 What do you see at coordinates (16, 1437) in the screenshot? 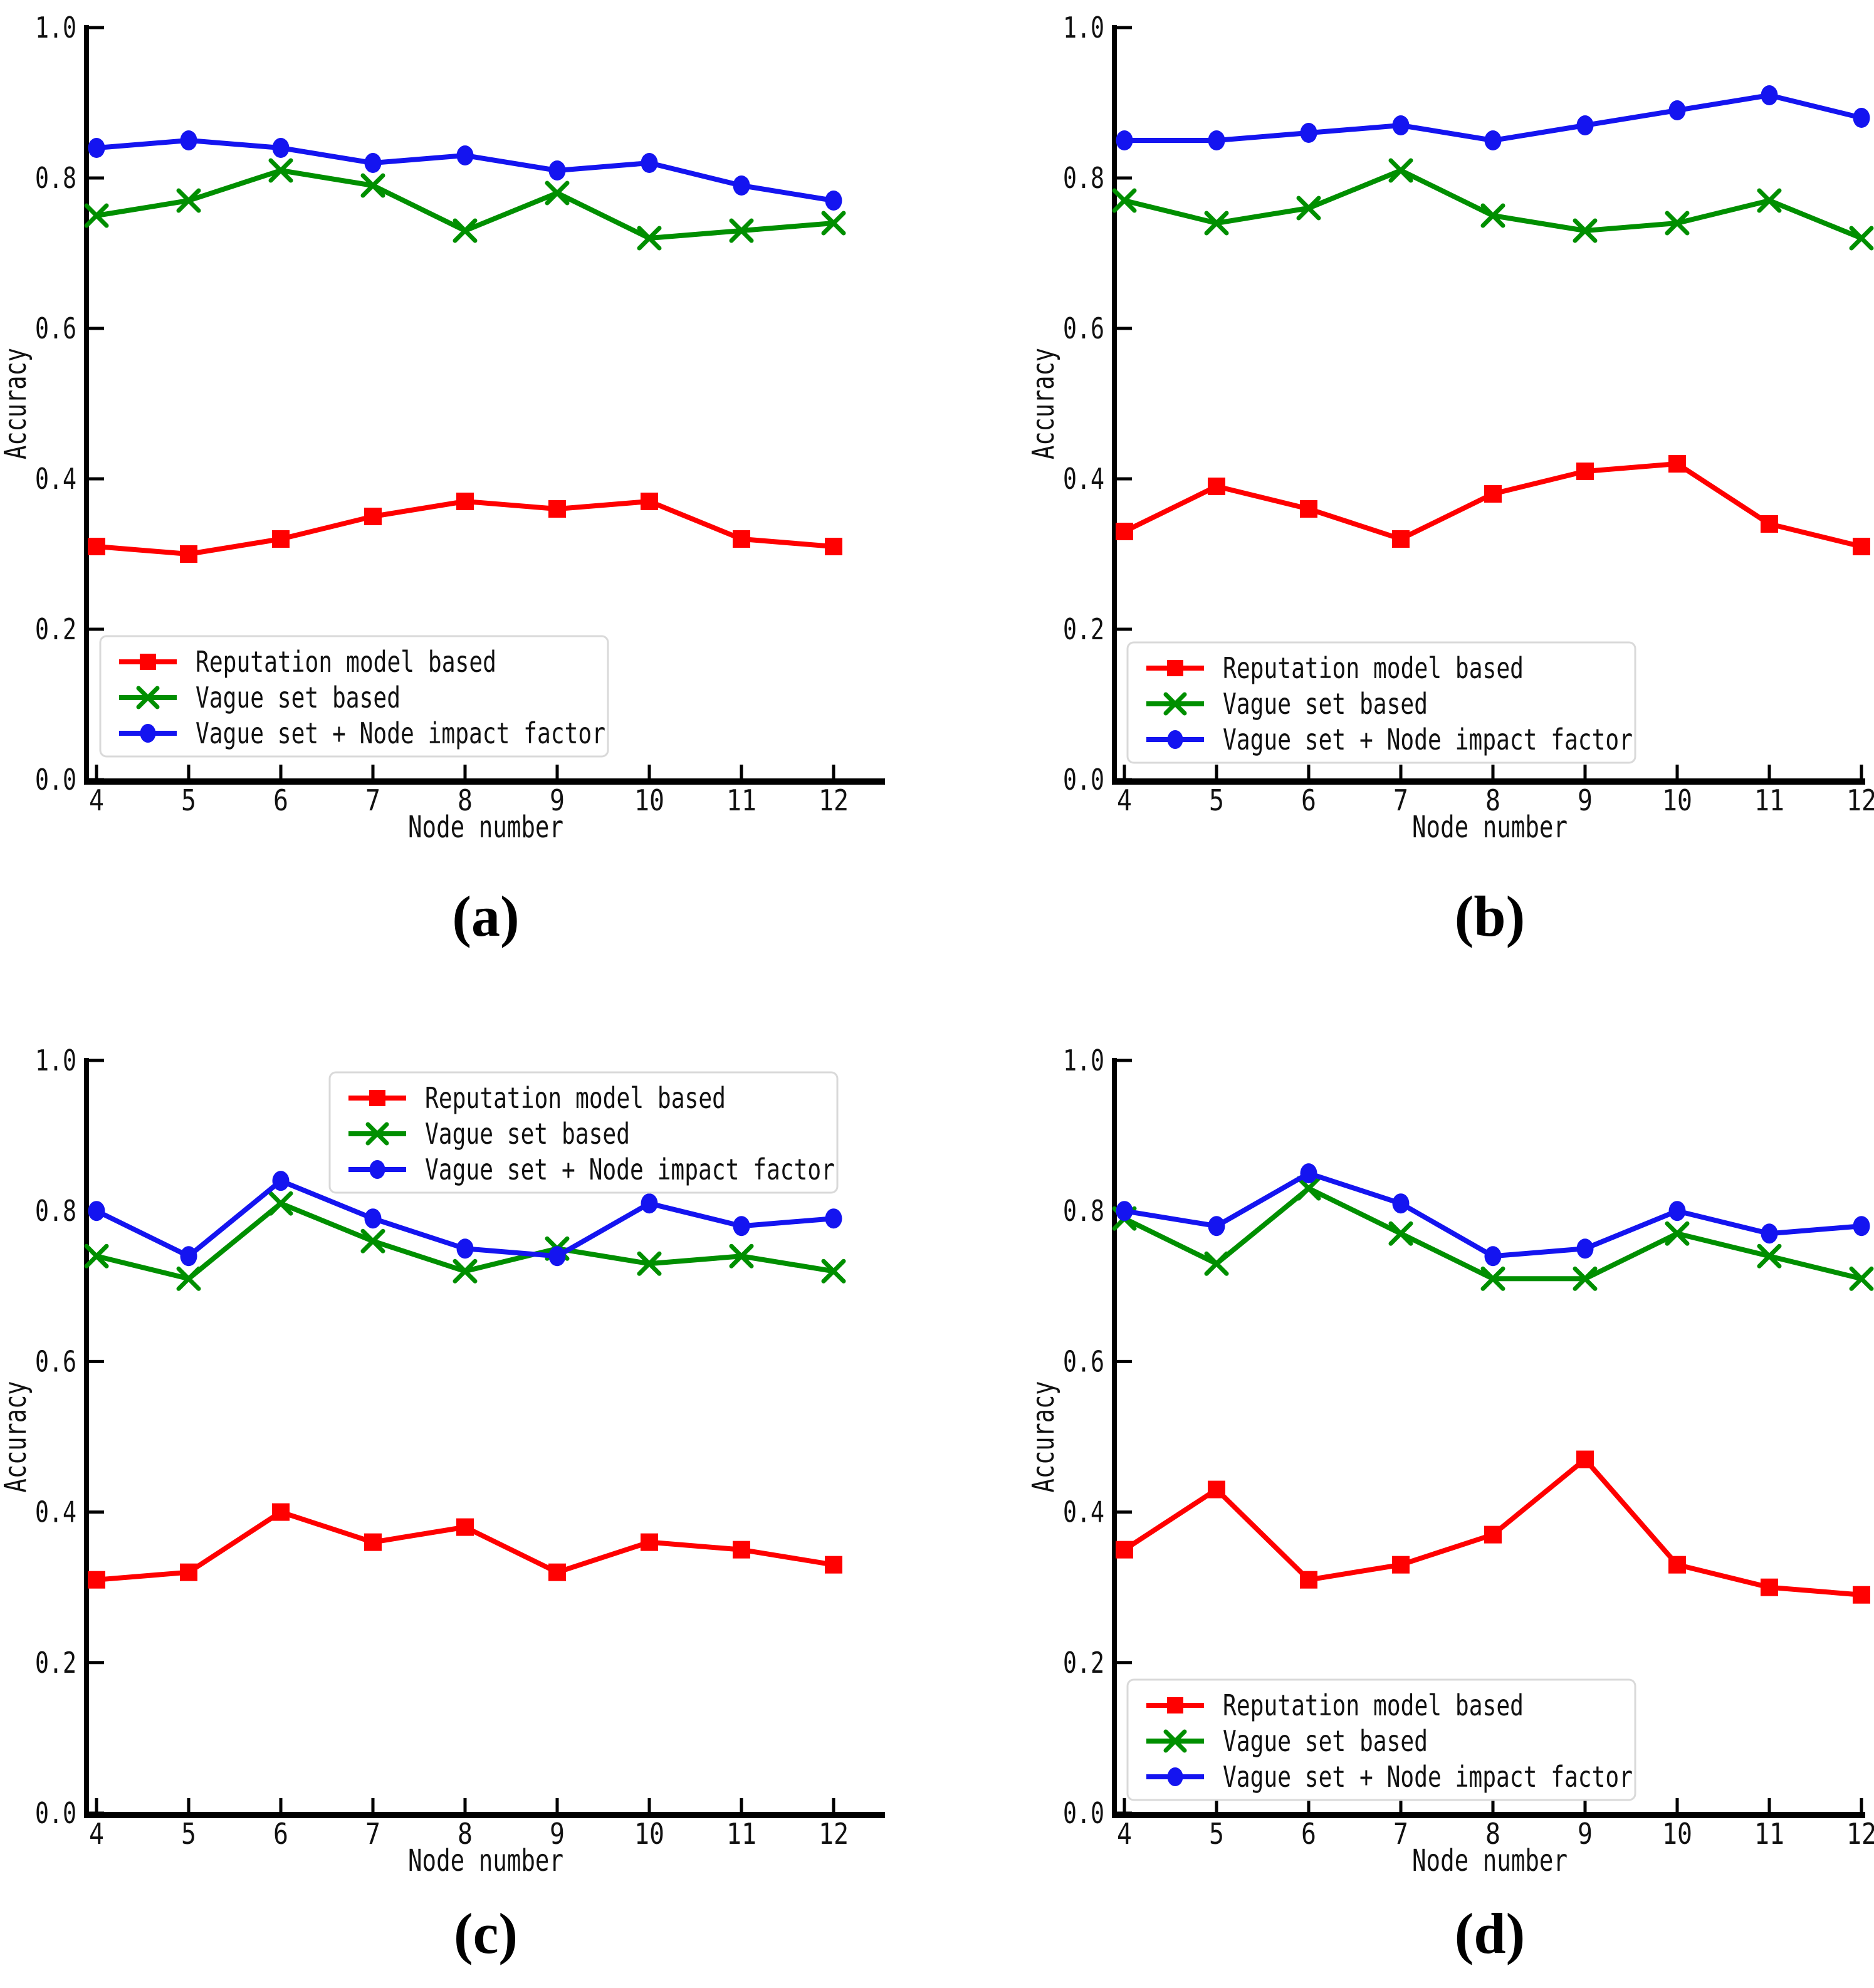
I see `y-axis-label: Accuracy` at bounding box center [16, 1437].